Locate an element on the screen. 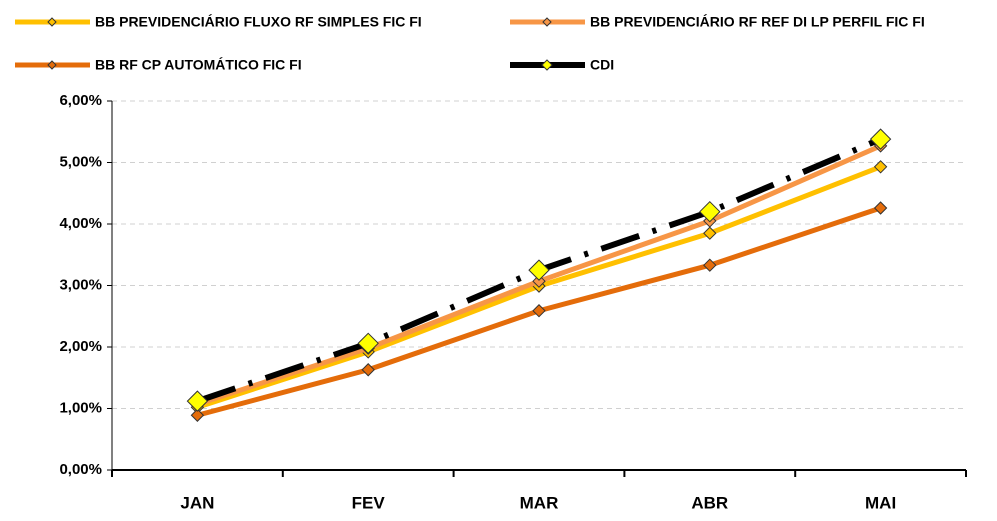  y-tick-label: 1,00% is located at coordinates (80, 407).